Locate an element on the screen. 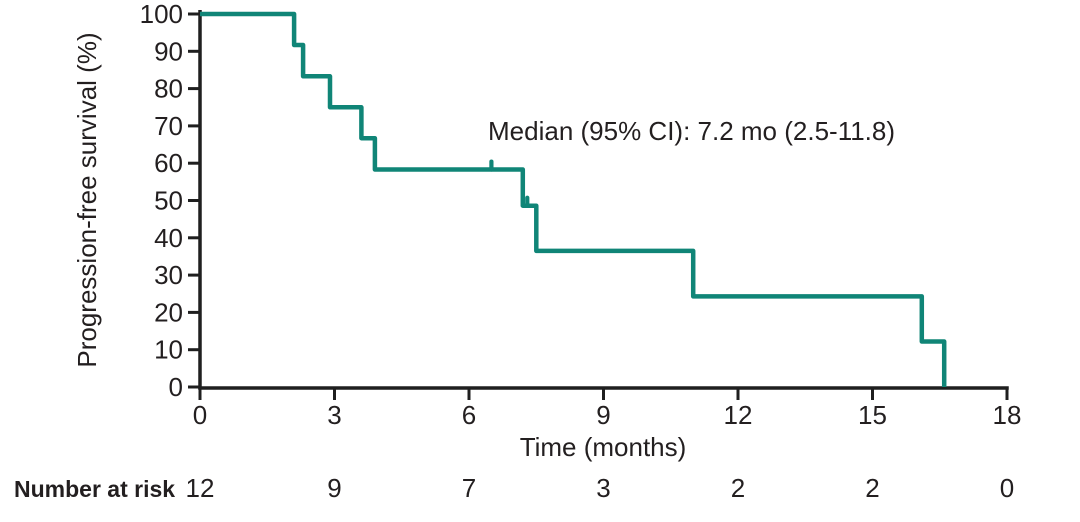 The width and height of the screenshot is (1080, 522). y-tick-label: 70 is located at coordinates (168, 126).